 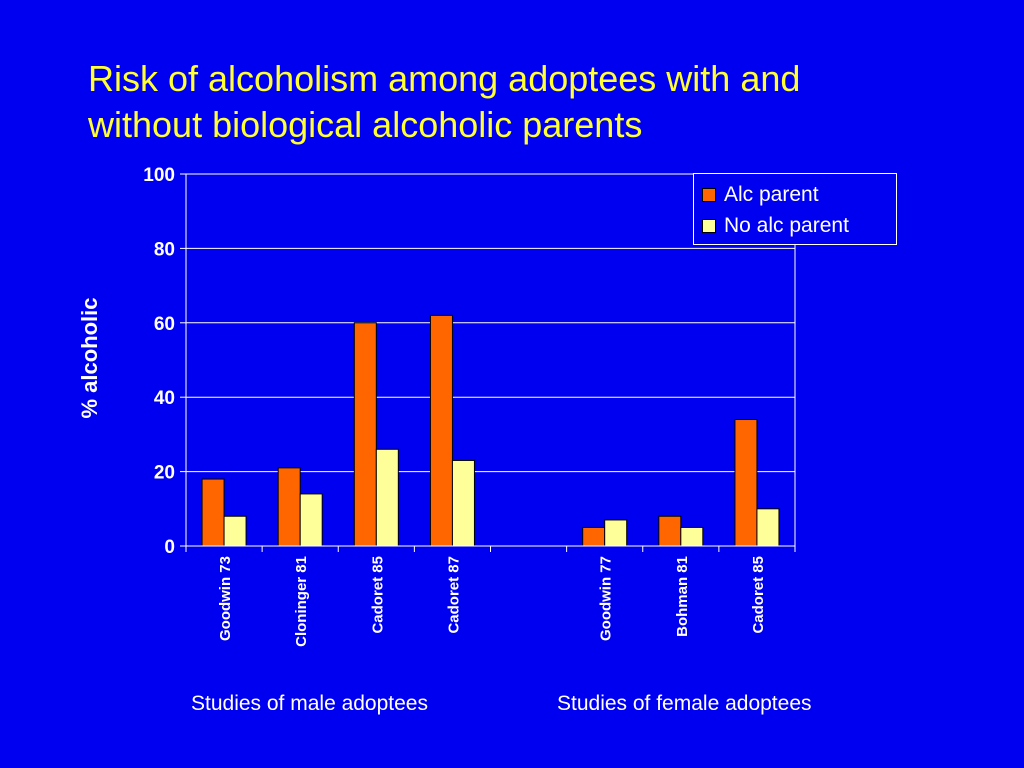 I want to click on group-label-female: Studies of female adoptees, so click(x=684, y=703).